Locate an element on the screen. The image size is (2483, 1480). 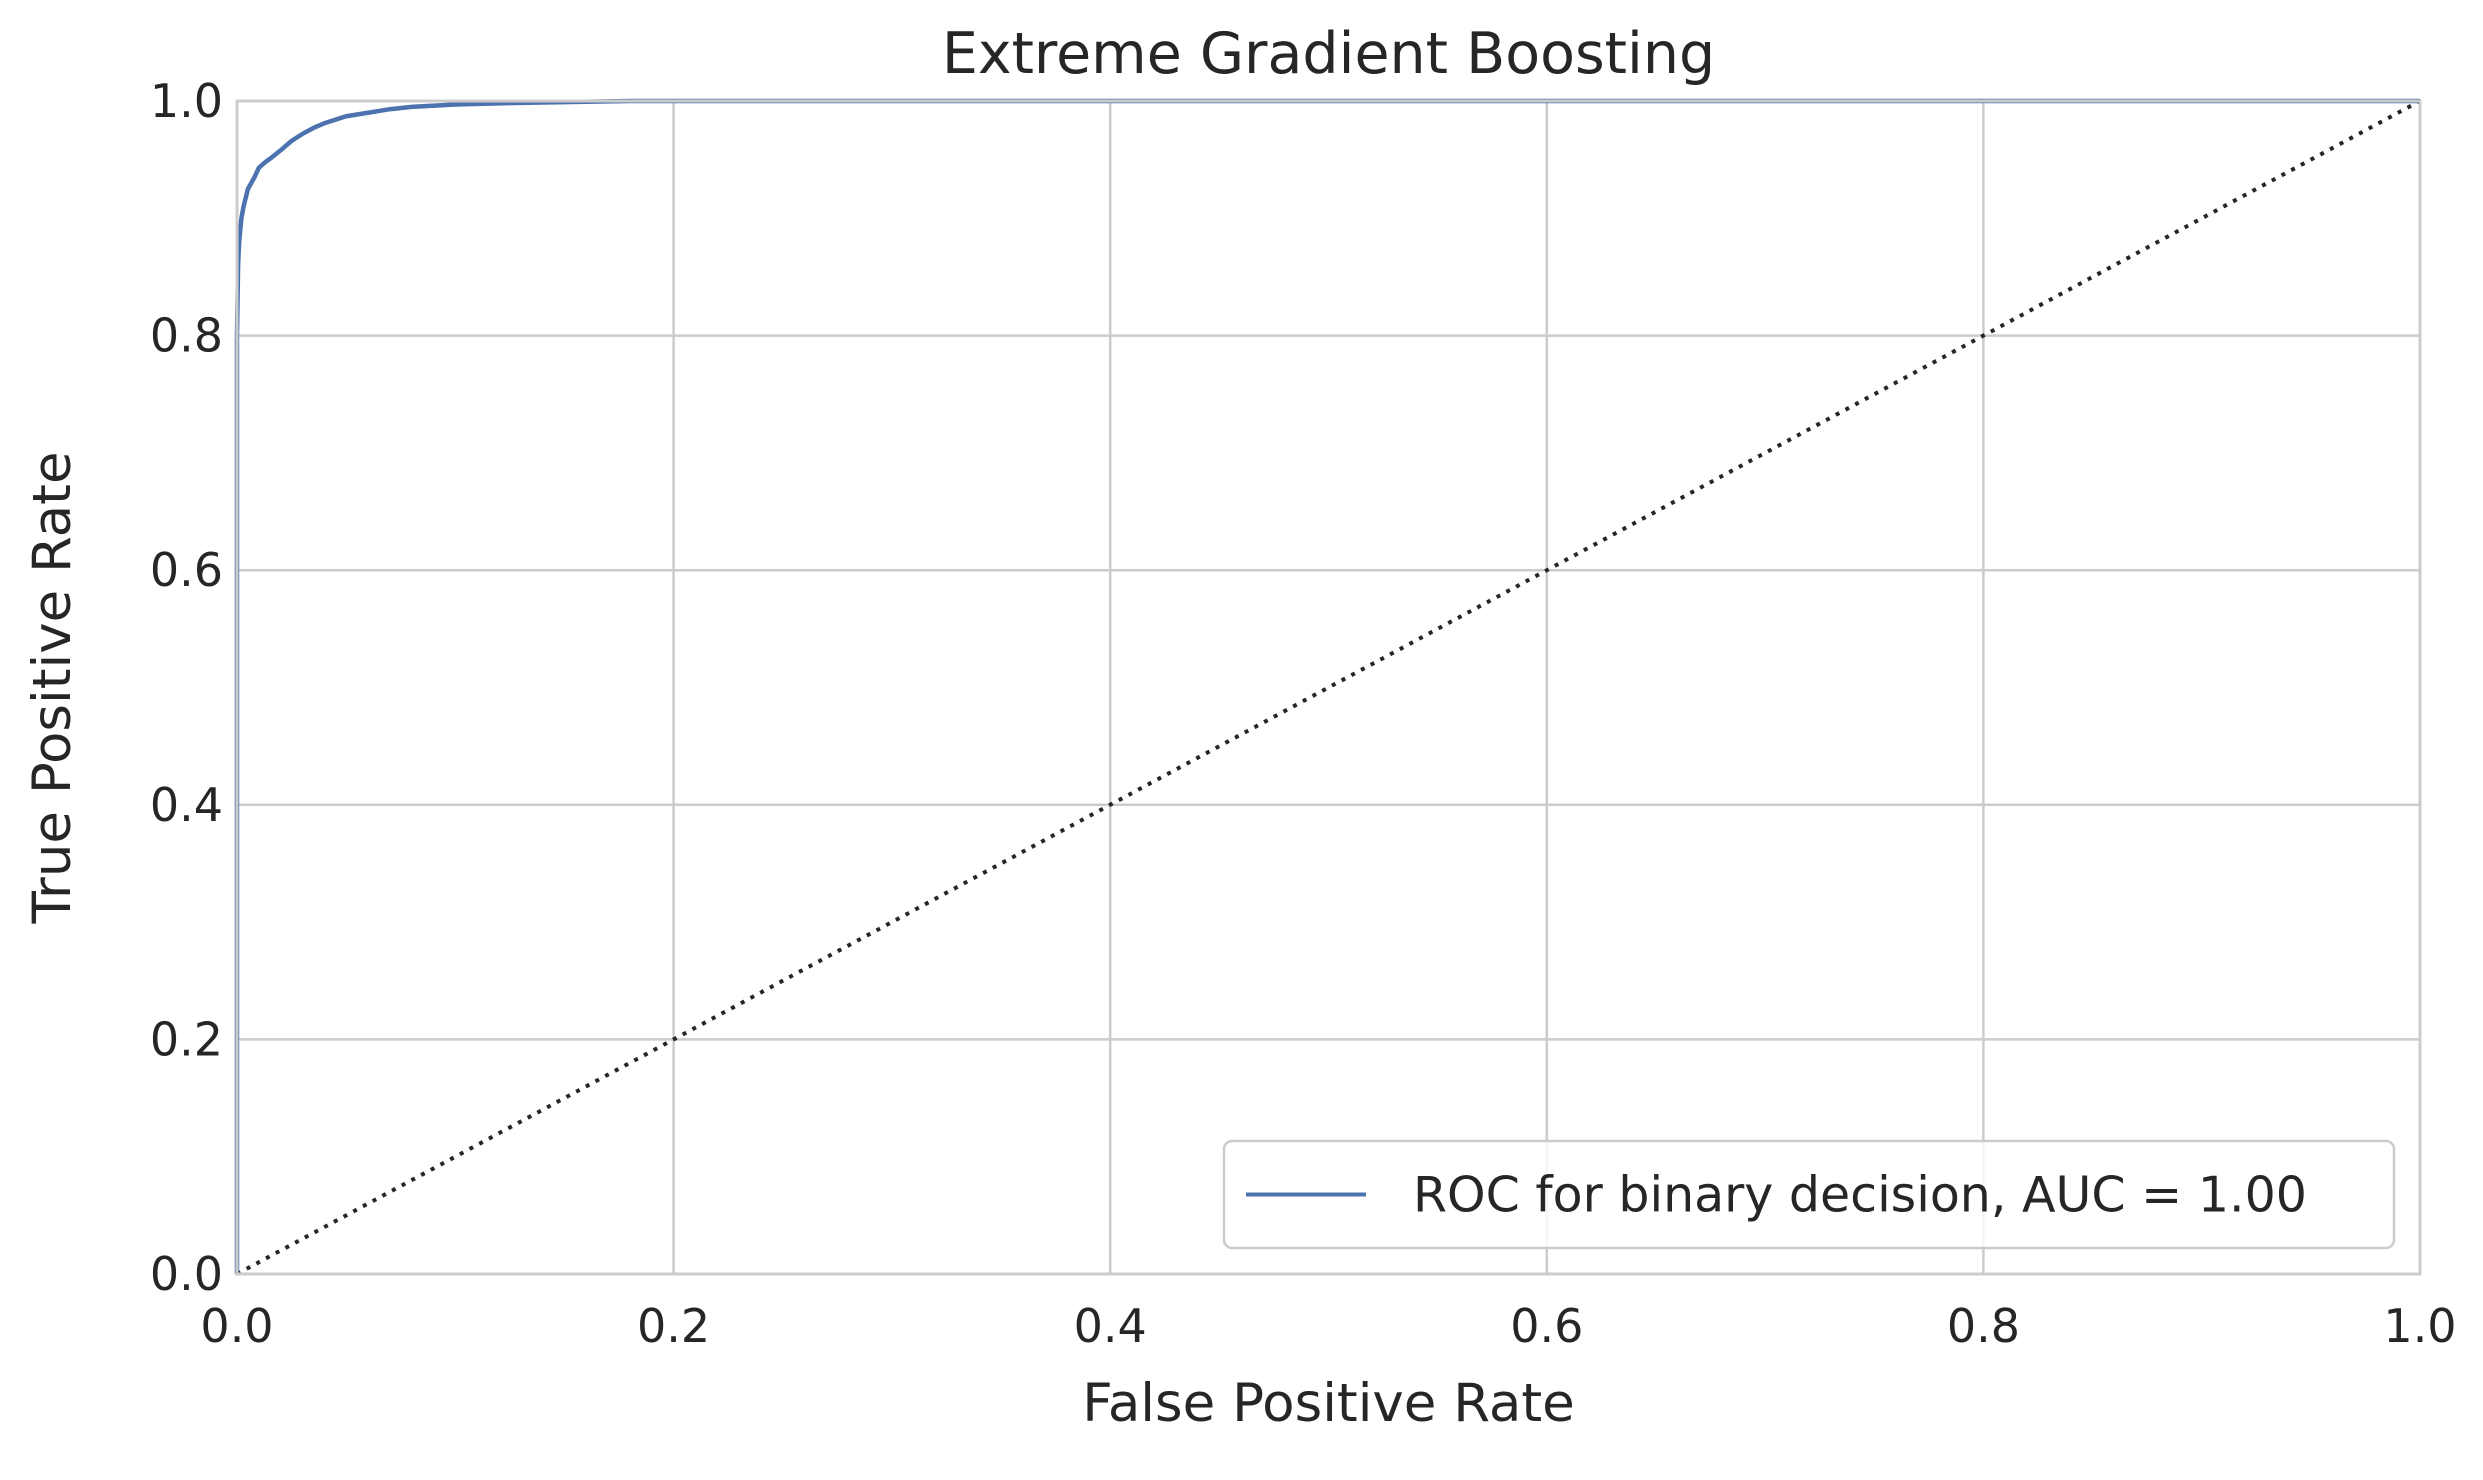
y-axis-label: True Positive Rate is located at coordinates (52, 687).